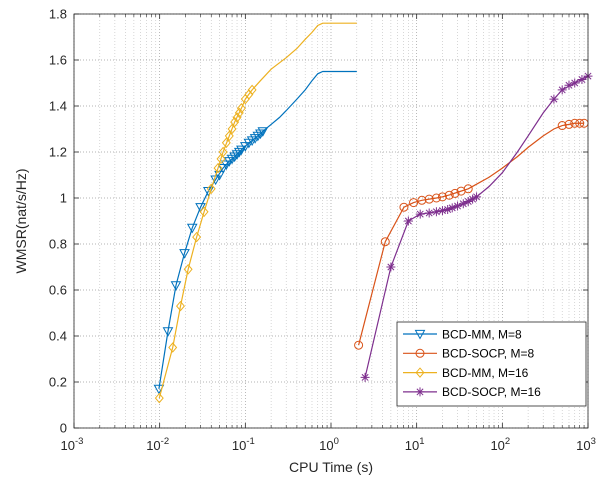  Describe the element at coordinates (491, 392) in the screenshot. I see `legend-label: BCD-SOCP, M=16` at that location.